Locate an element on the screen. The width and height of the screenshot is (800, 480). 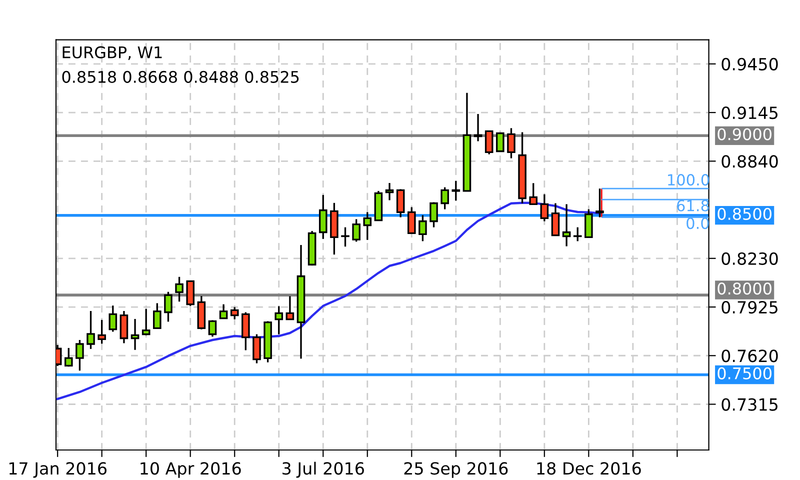
y-tick-label: 0.8840 is located at coordinates (750, 161).